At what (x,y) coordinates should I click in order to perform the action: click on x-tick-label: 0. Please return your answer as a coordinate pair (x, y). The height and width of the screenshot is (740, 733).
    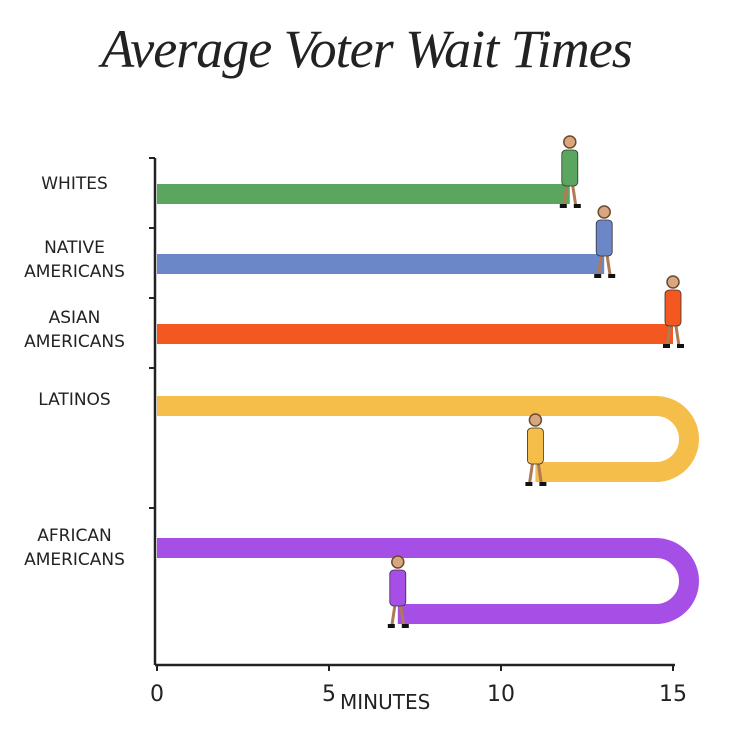
    Looking at the image, I should click on (157, 694).